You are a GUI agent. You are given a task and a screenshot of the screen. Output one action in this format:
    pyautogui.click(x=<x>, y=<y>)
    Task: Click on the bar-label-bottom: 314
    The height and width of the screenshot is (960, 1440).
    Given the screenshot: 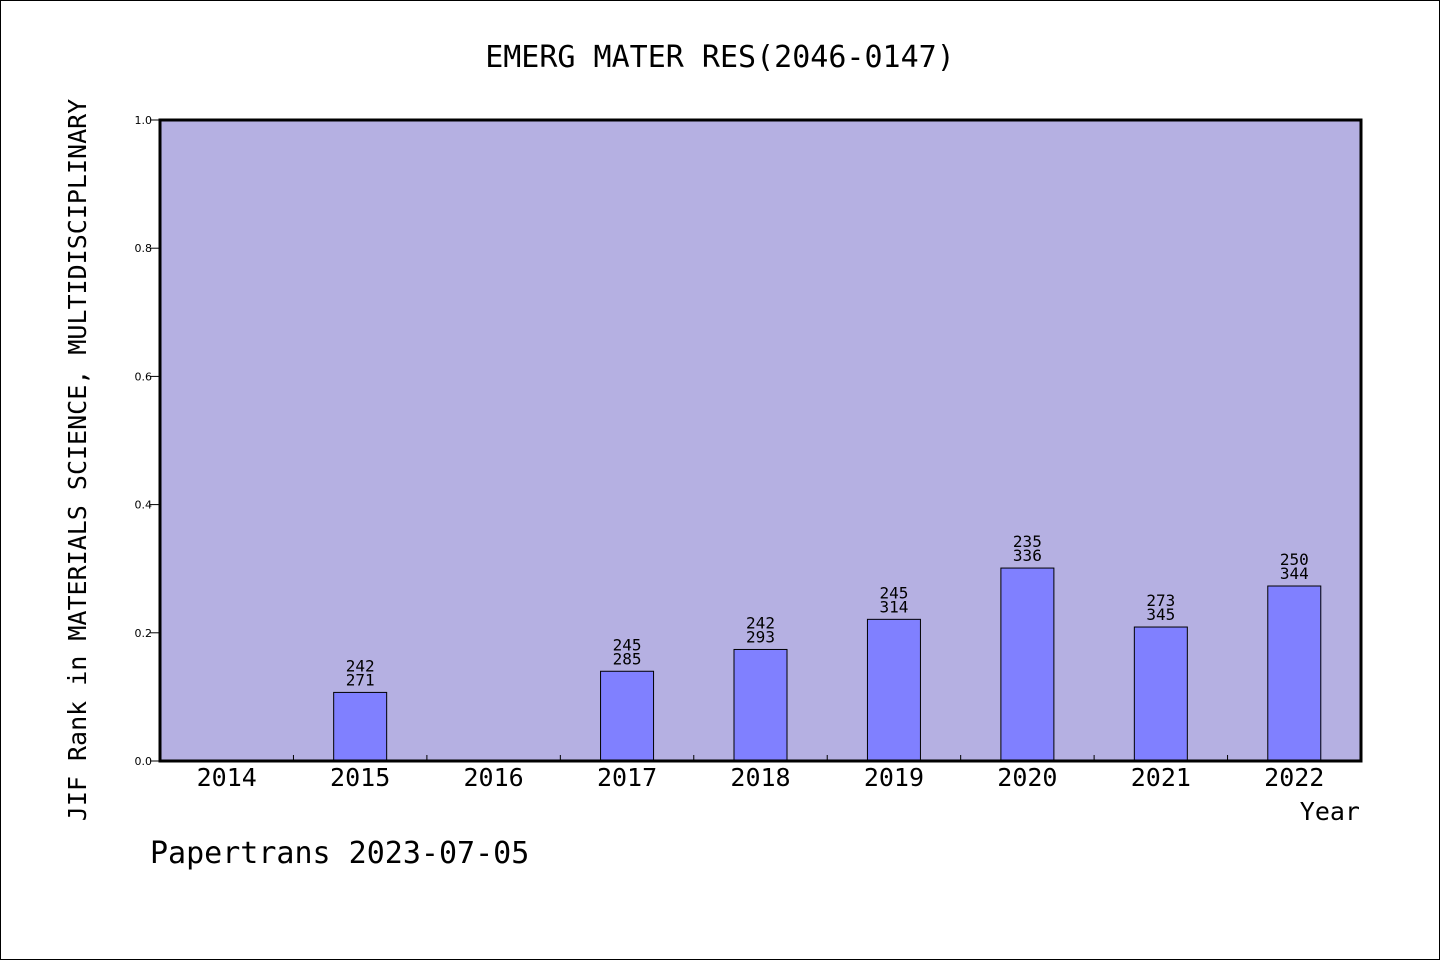 What is the action you would take?
    pyautogui.click(x=893, y=606)
    